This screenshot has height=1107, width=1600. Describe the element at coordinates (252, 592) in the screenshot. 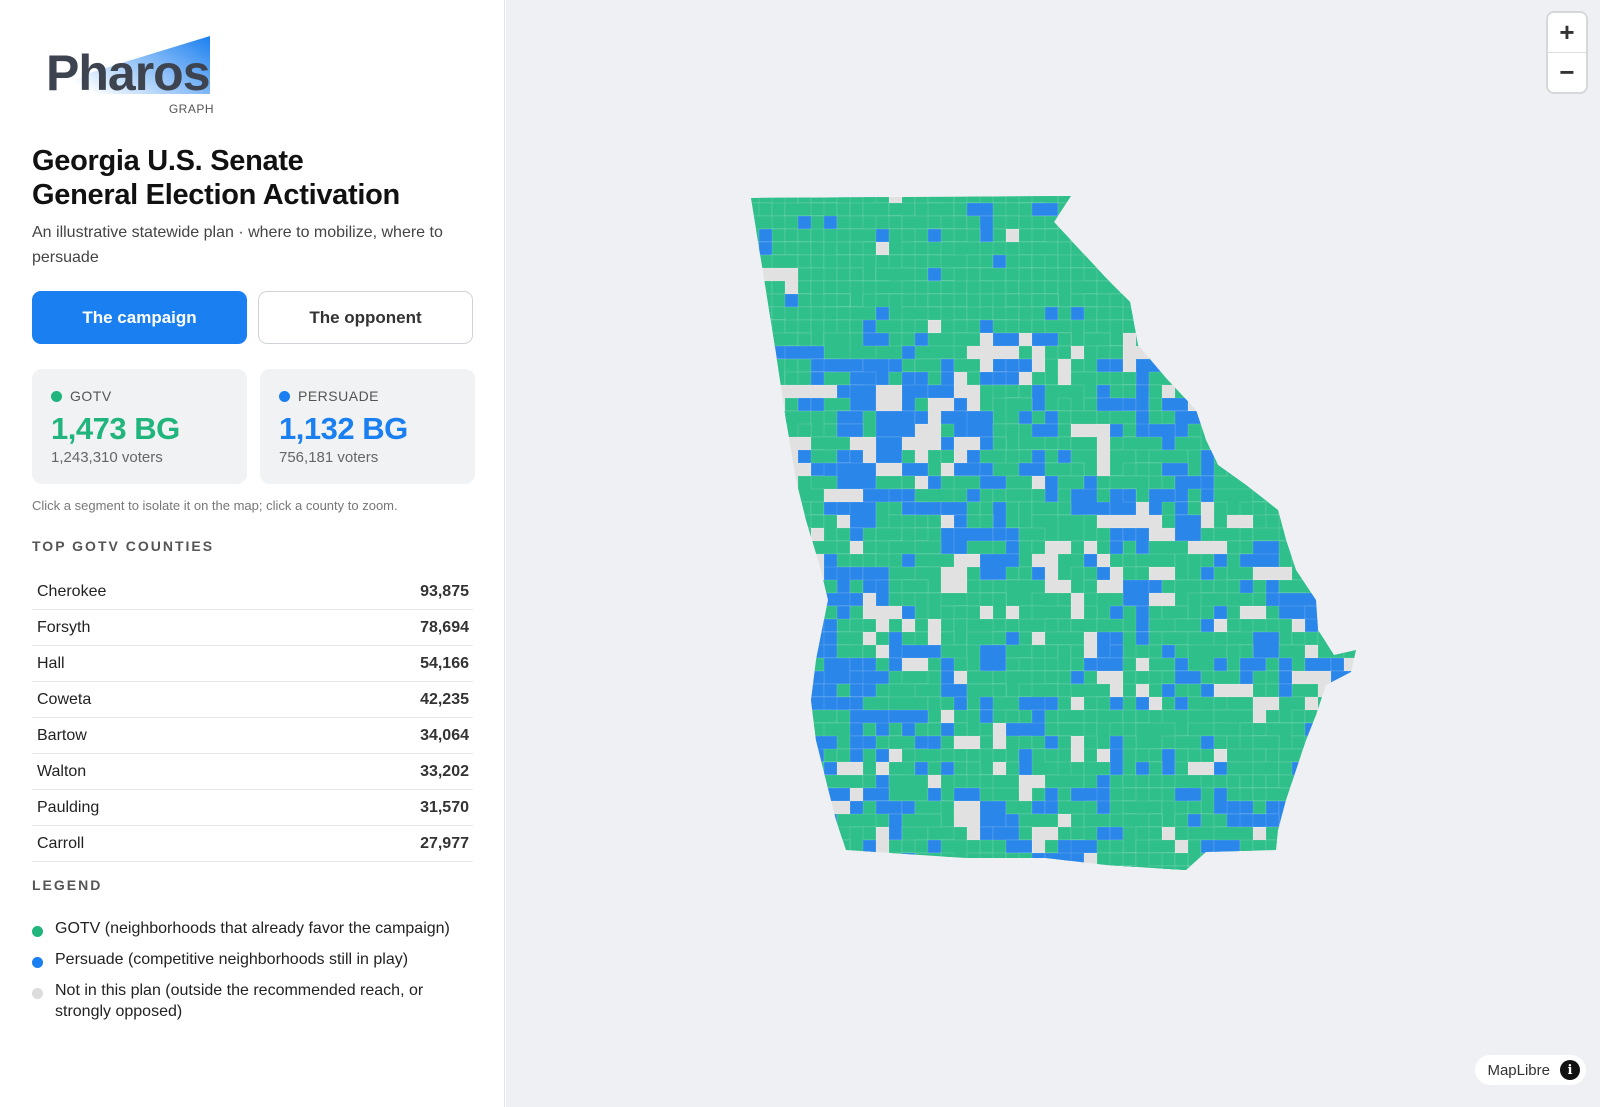

I see `county-row: Cherokee 93,875` at that location.